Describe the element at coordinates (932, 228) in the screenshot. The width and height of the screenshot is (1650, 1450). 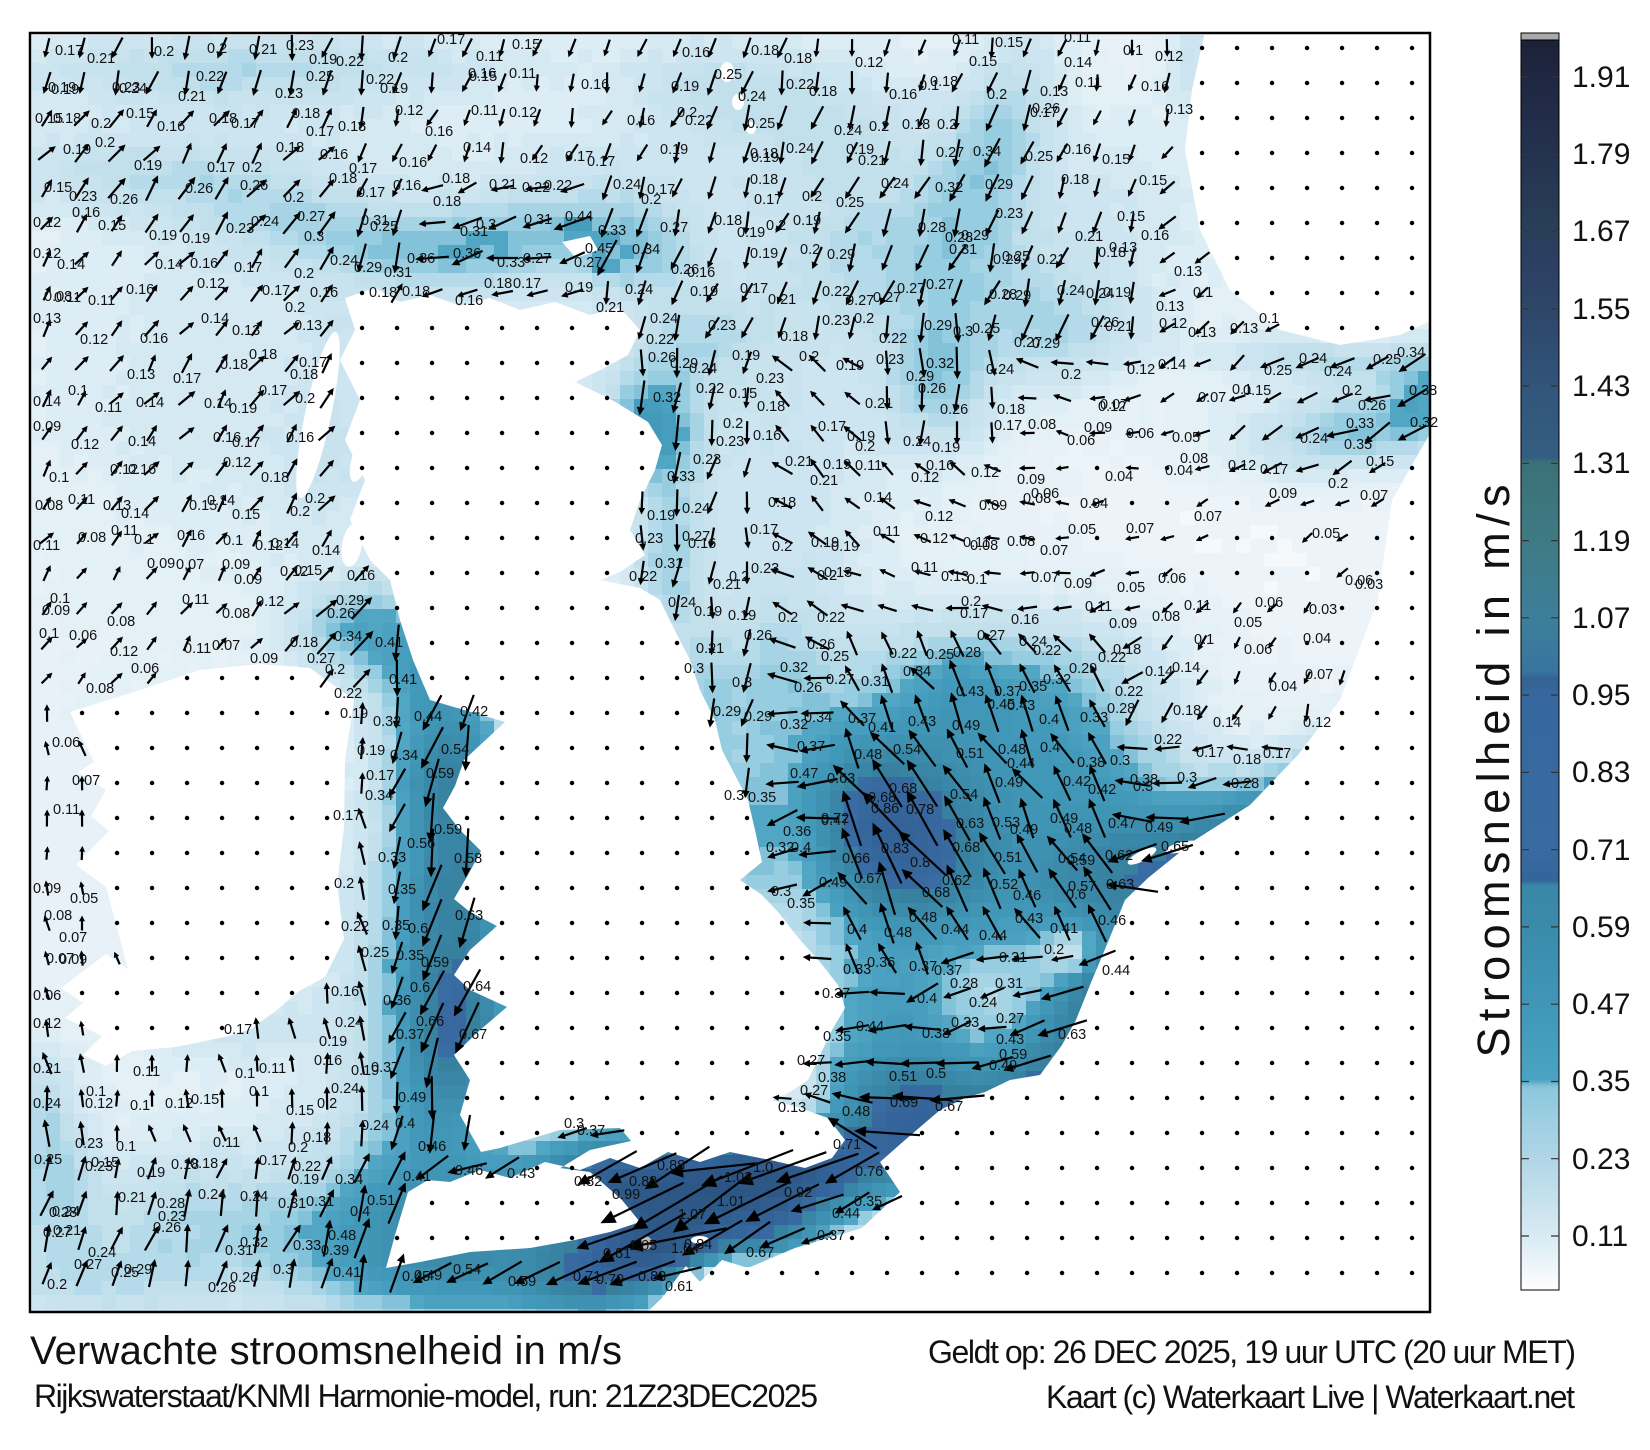
I see `svg-text: 0.28` at that location.